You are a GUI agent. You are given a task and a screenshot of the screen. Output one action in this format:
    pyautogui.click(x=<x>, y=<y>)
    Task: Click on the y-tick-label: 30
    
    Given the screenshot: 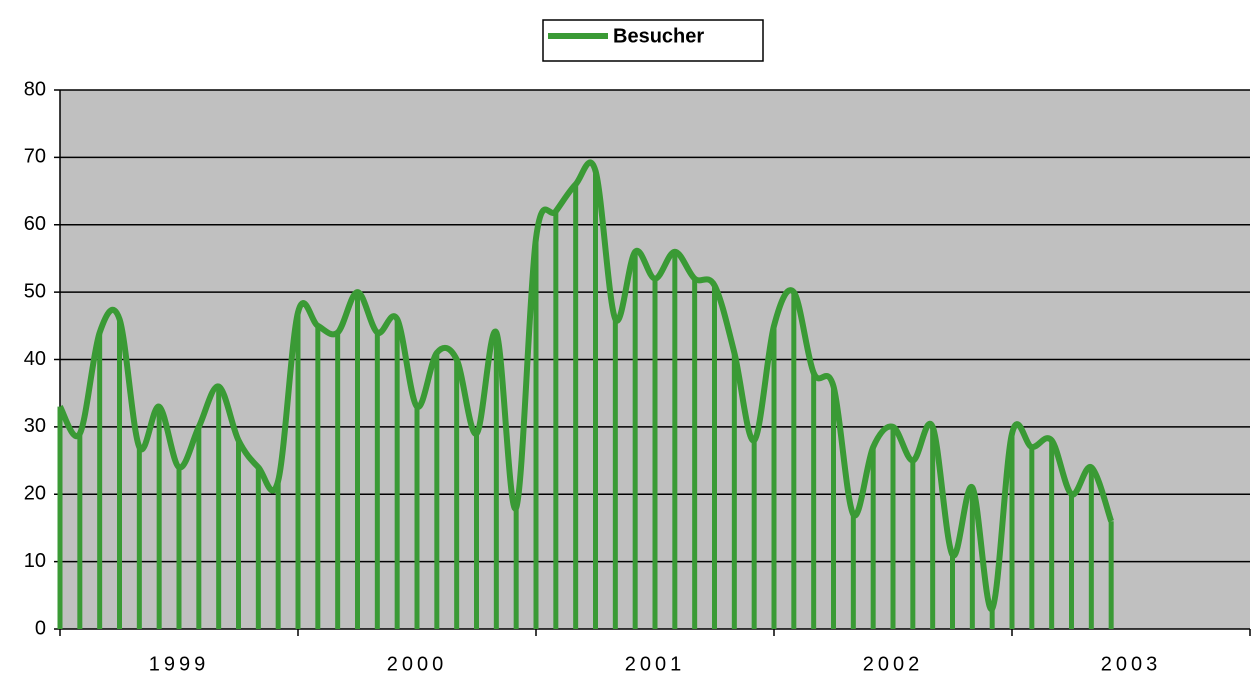 What is the action you would take?
    pyautogui.click(x=35, y=426)
    